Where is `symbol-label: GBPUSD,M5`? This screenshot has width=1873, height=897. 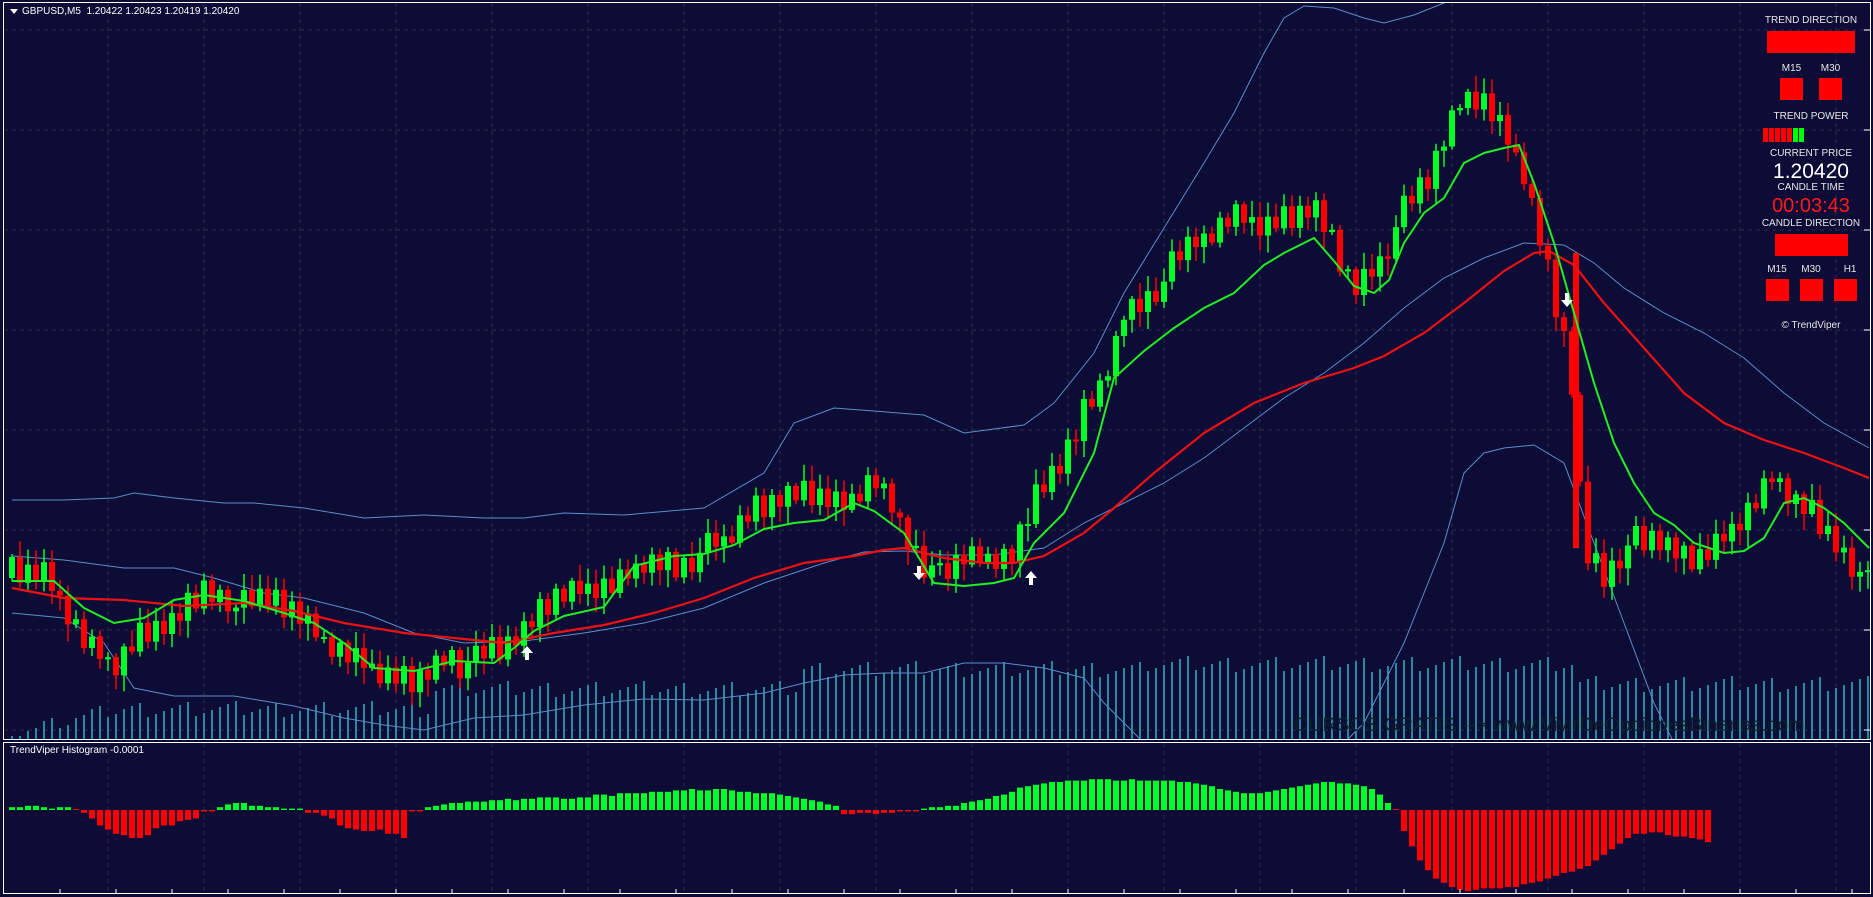
symbol-label: GBPUSD,M5 is located at coordinates (51, 11).